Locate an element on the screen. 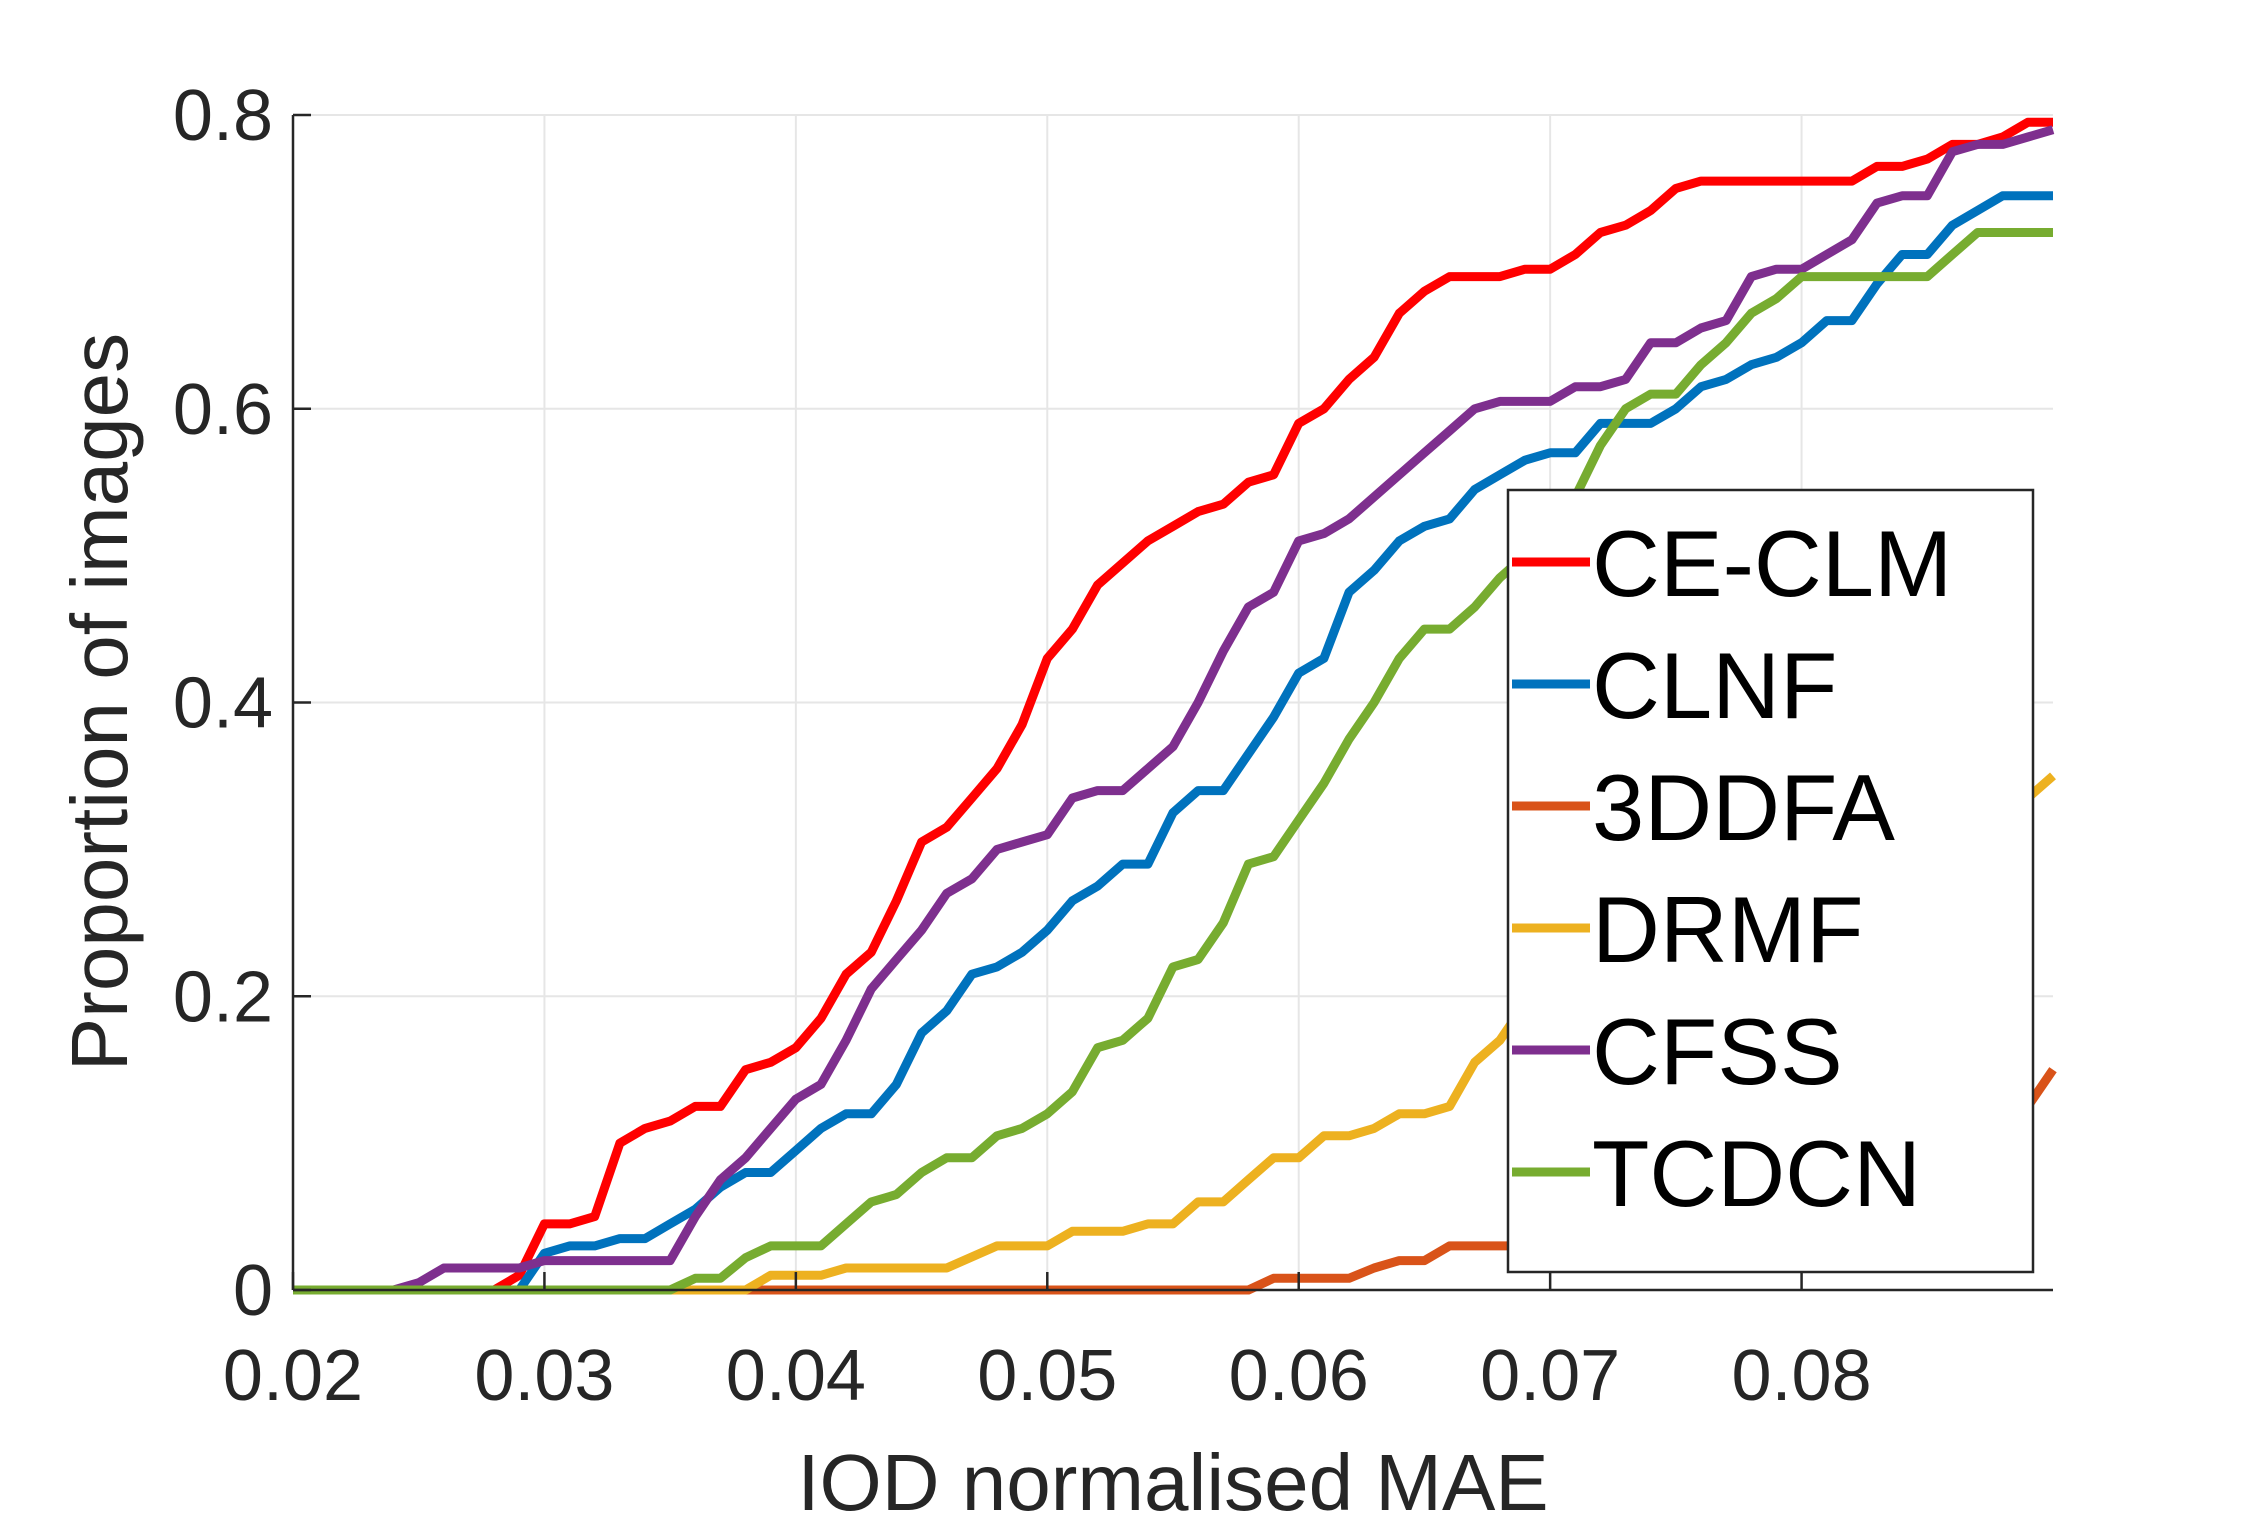 This screenshot has width=2250, height=1519. x-tick-label: 0.03 is located at coordinates (544, 1376).